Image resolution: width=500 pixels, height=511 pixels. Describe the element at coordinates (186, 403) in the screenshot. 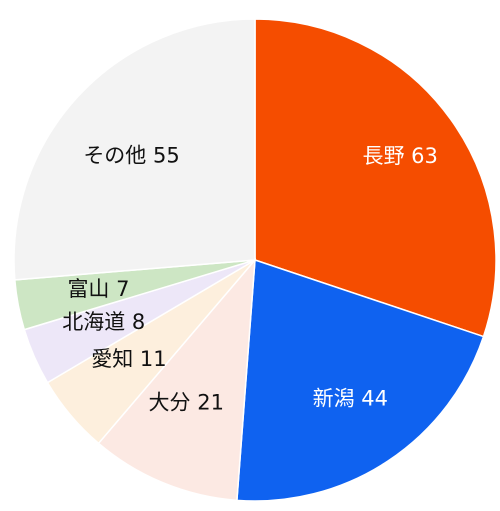

I see `pie-slice-label-3: 大分 21` at that location.